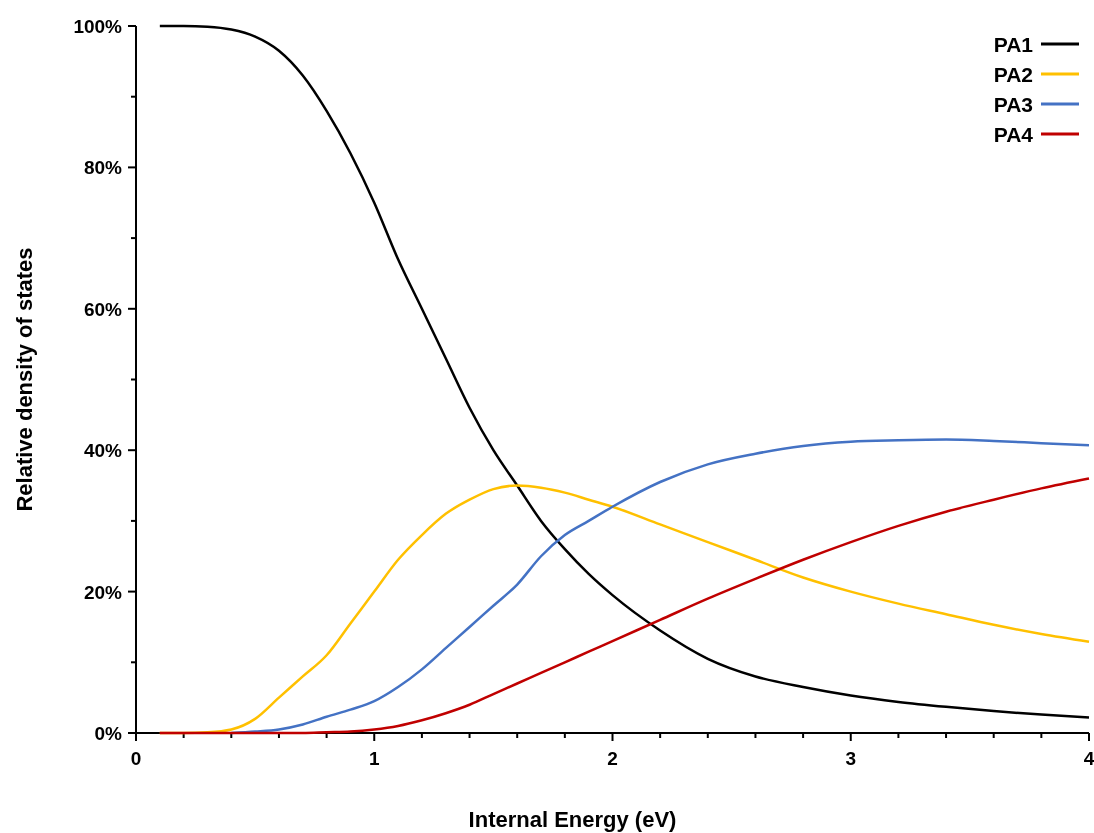  Describe the element at coordinates (1088, 758) in the screenshot. I see `x-tick-label: 4` at that location.